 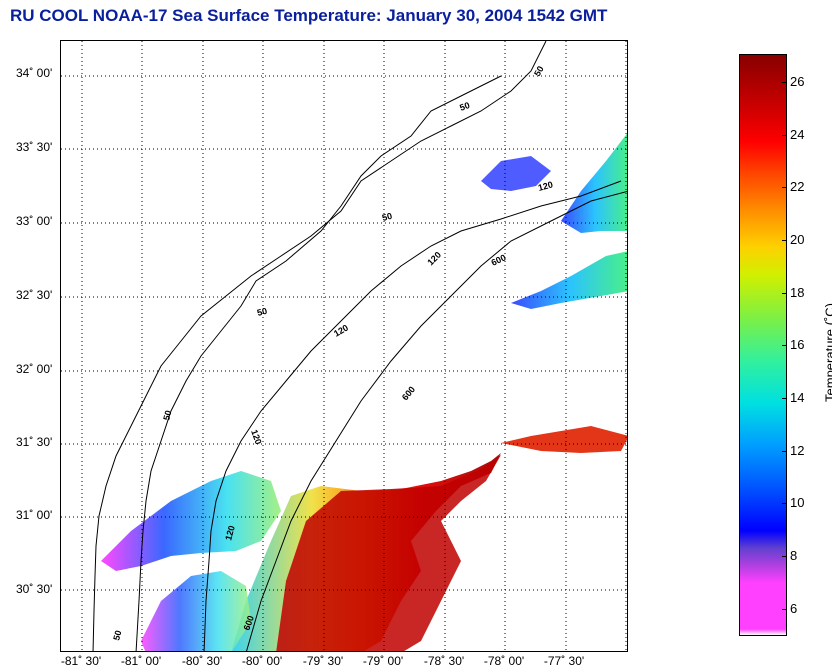 What do you see at coordinates (794, 555) in the screenshot?
I see `colorbar-tick-label: 8` at bounding box center [794, 555].